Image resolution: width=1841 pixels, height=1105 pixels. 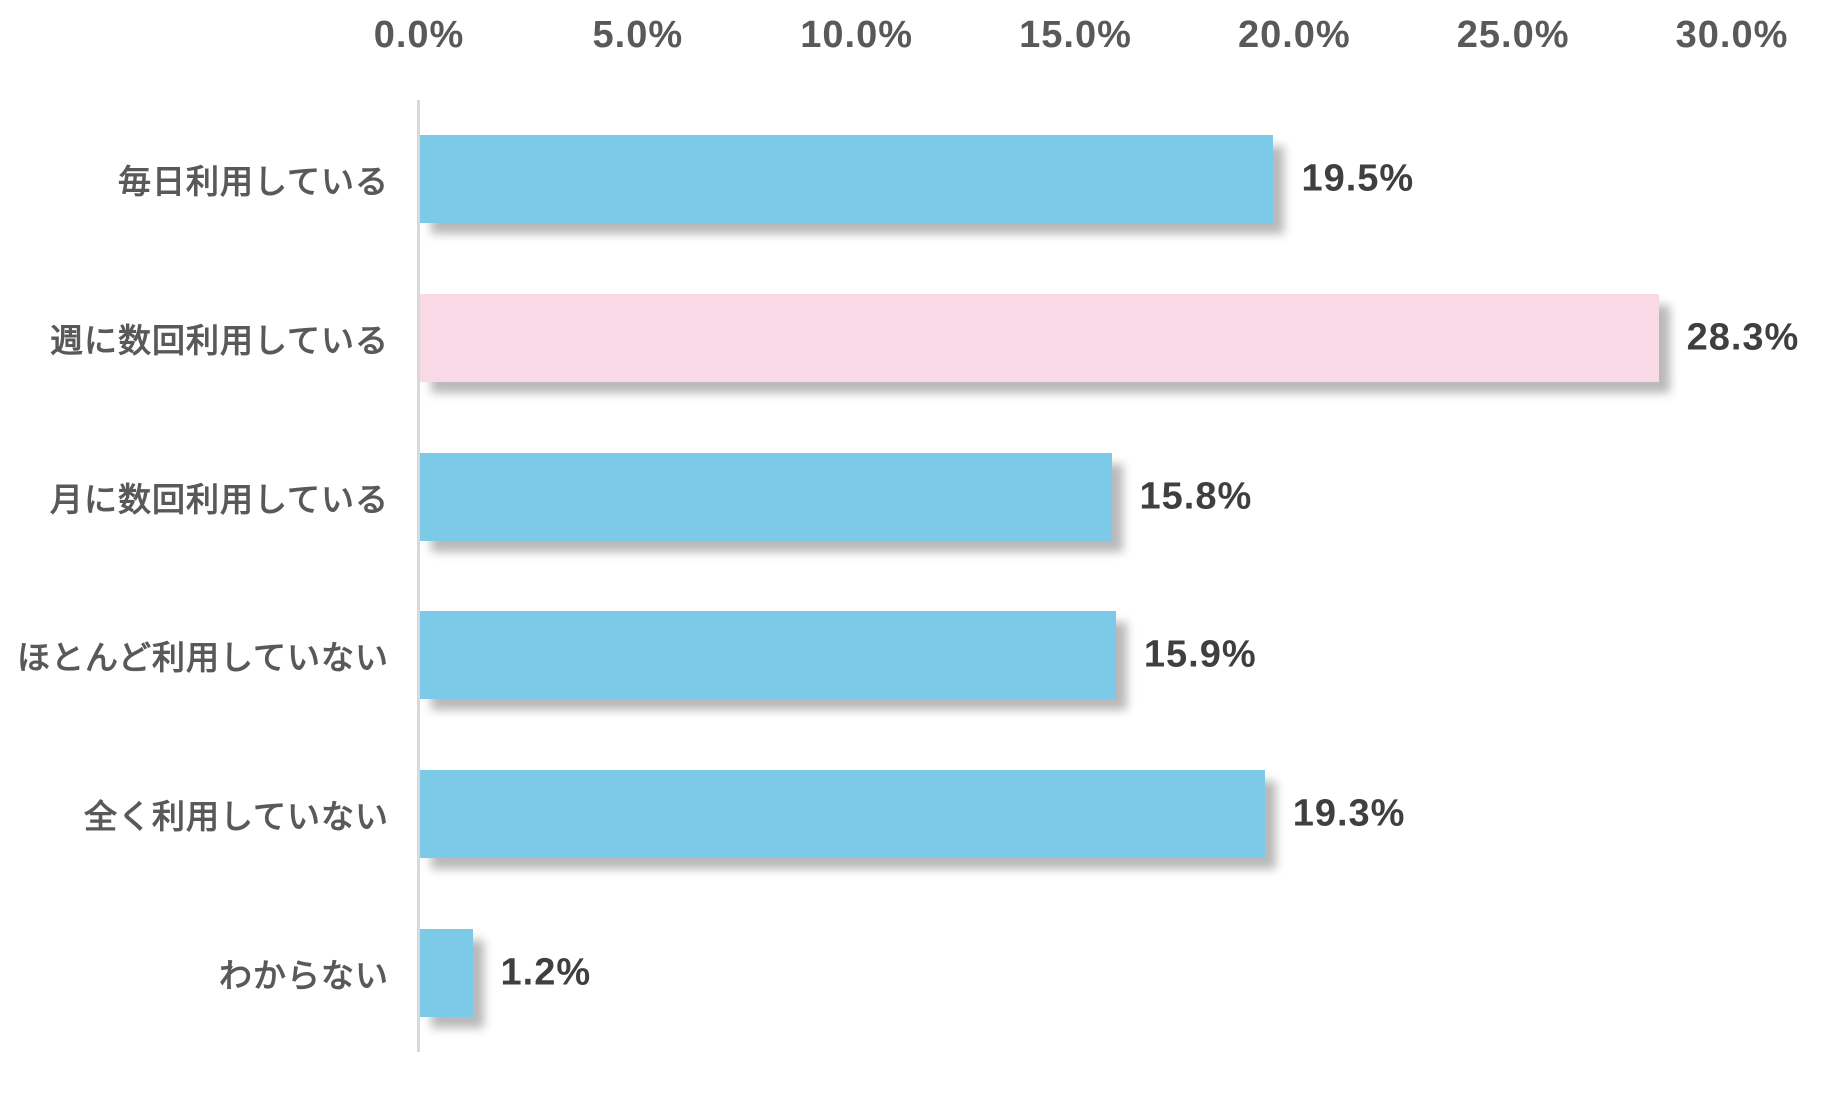 I want to click on bar-highlighted, so click(x=1039, y=338).